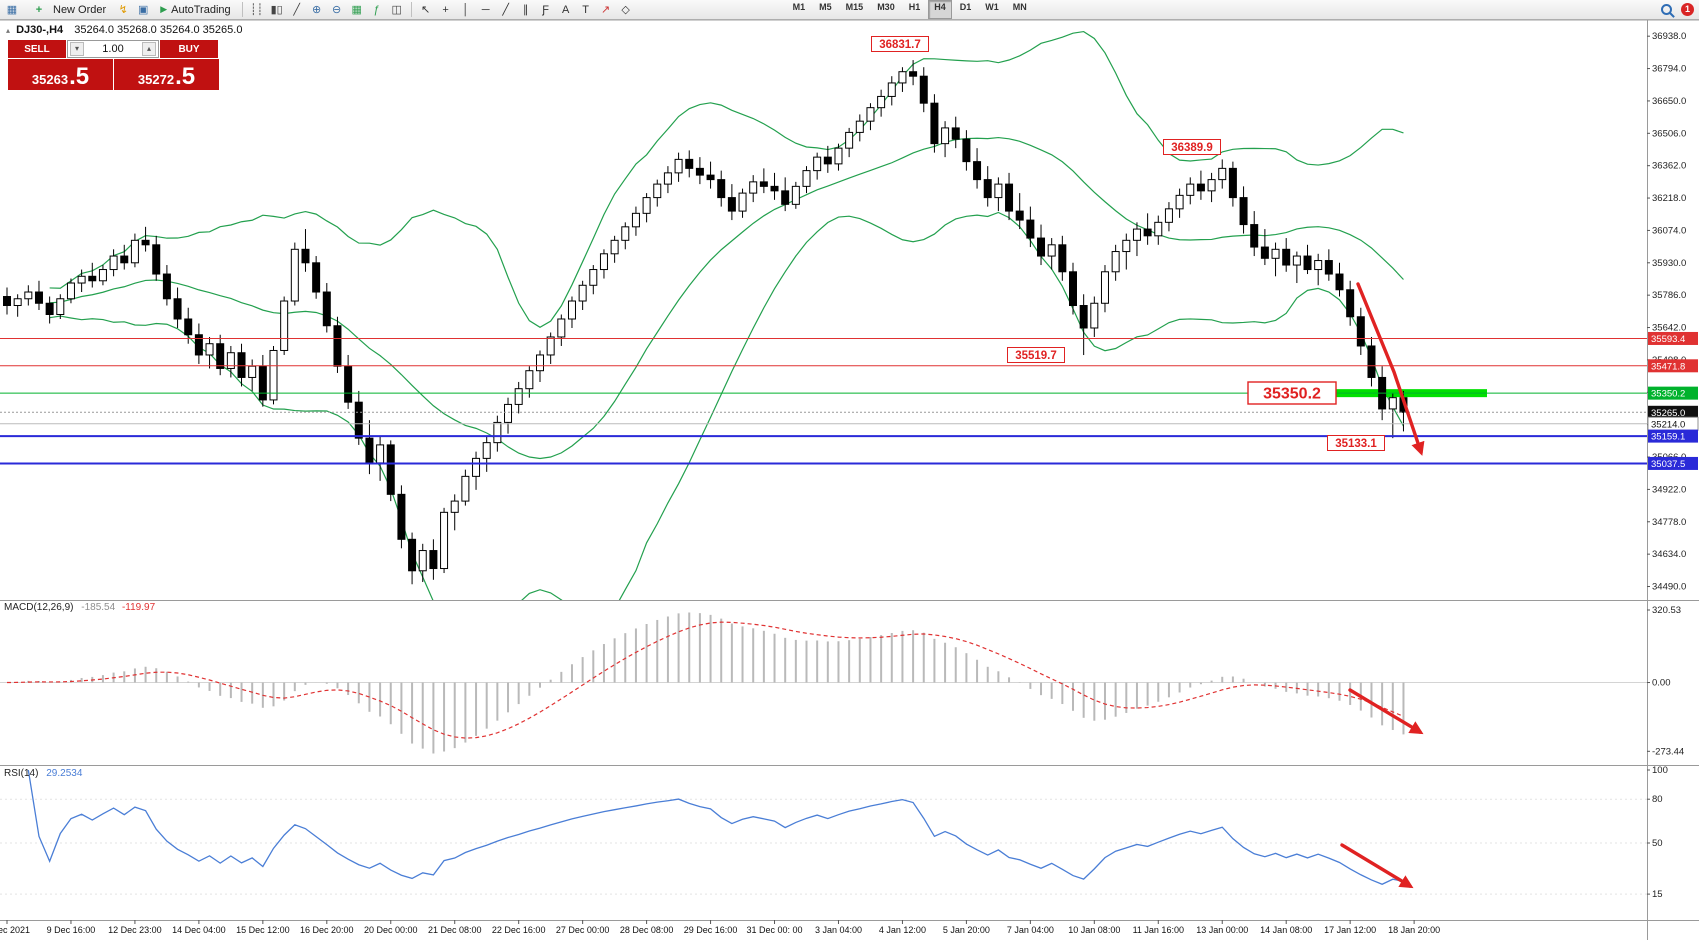 The height and width of the screenshot is (940, 1699). What do you see at coordinates (1669, 263) in the screenshot?
I see `price-tick-label: 35930.0` at bounding box center [1669, 263].